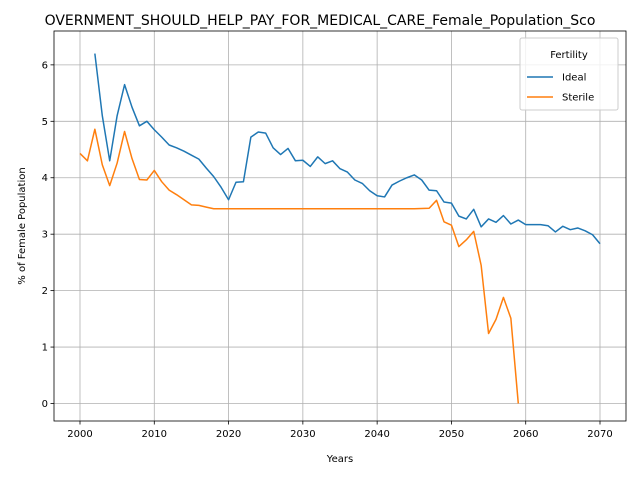 Image resolution: width=640 pixels, height=480 pixels. What do you see at coordinates (154, 434) in the screenshot?
I see `x-tick-label: 2010` at bounding box center [154, 434].